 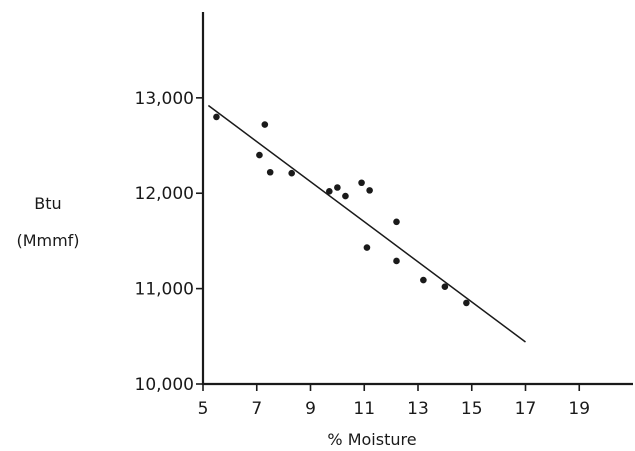 What do you see at coordinates (579, 409) in the screenshot?
I see `x-tick-label: 19` at bounding box center [579, 409].